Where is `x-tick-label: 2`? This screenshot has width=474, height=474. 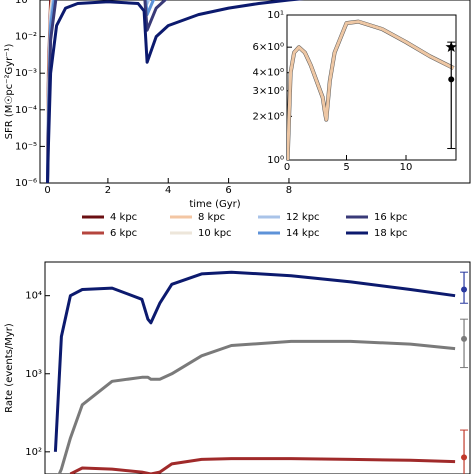 x-tick-label: 2 is located at coordinates (108, 190).